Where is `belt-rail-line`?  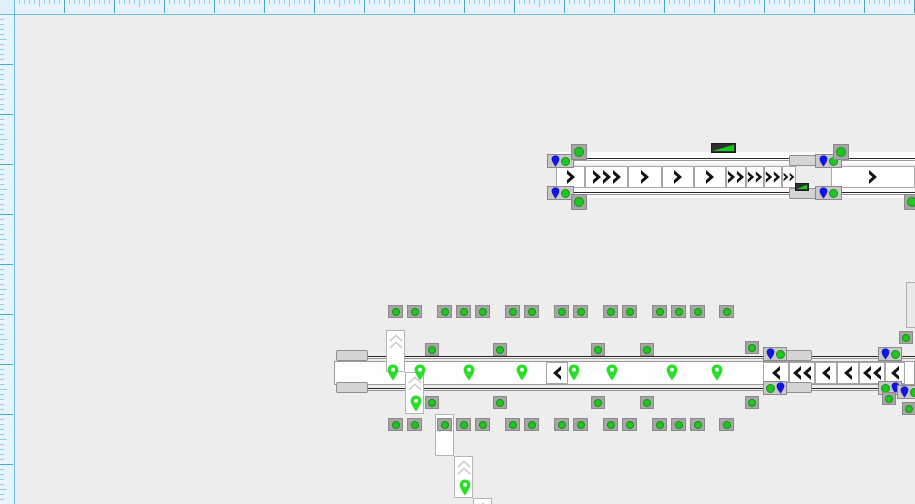 belt-rail-line is located at coordinates (625, 358).